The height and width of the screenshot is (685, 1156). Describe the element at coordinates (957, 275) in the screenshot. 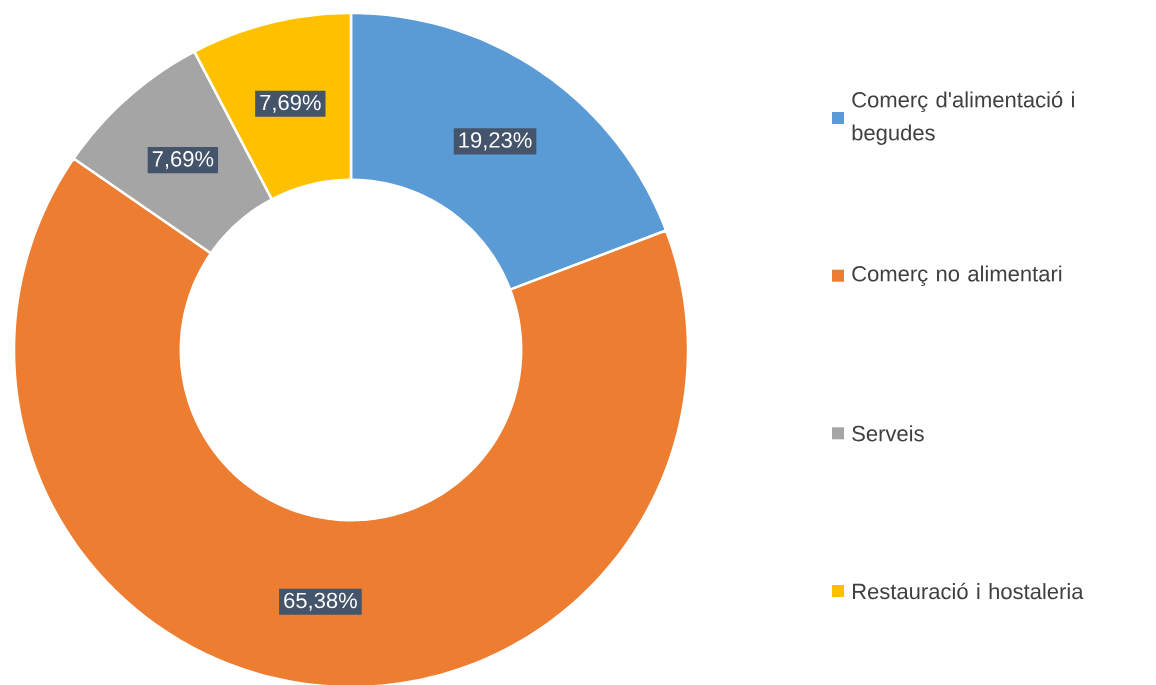

I see `legend-label: Comerç no alimentari` at that location.